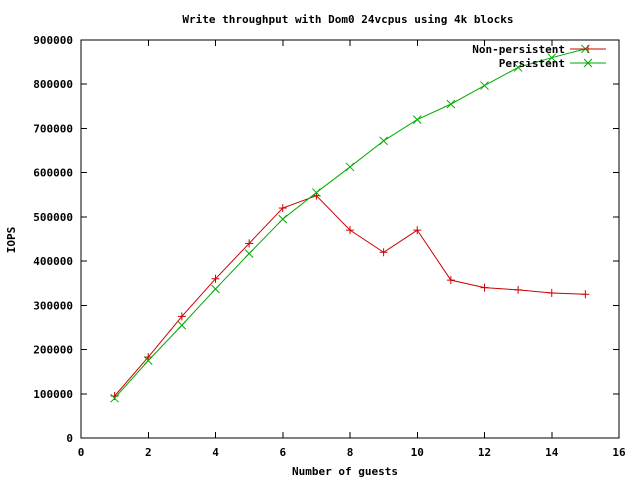 This screenshot has width=640, height=480. I want to click on y-tick-label: 600000, so click(53, 173).